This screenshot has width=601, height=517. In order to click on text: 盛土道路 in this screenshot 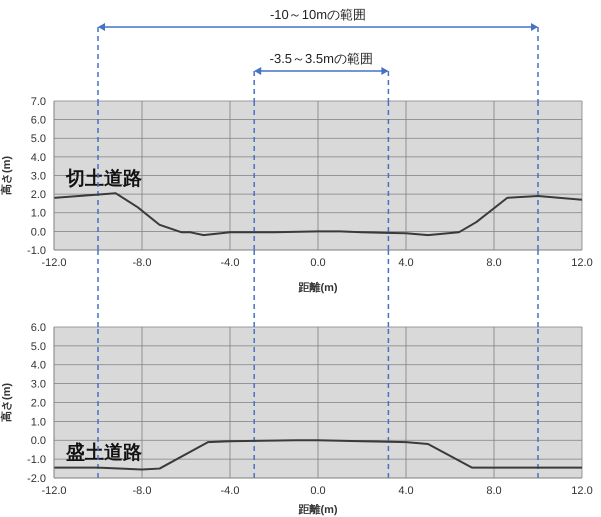, I will do `click(103, 452)`.